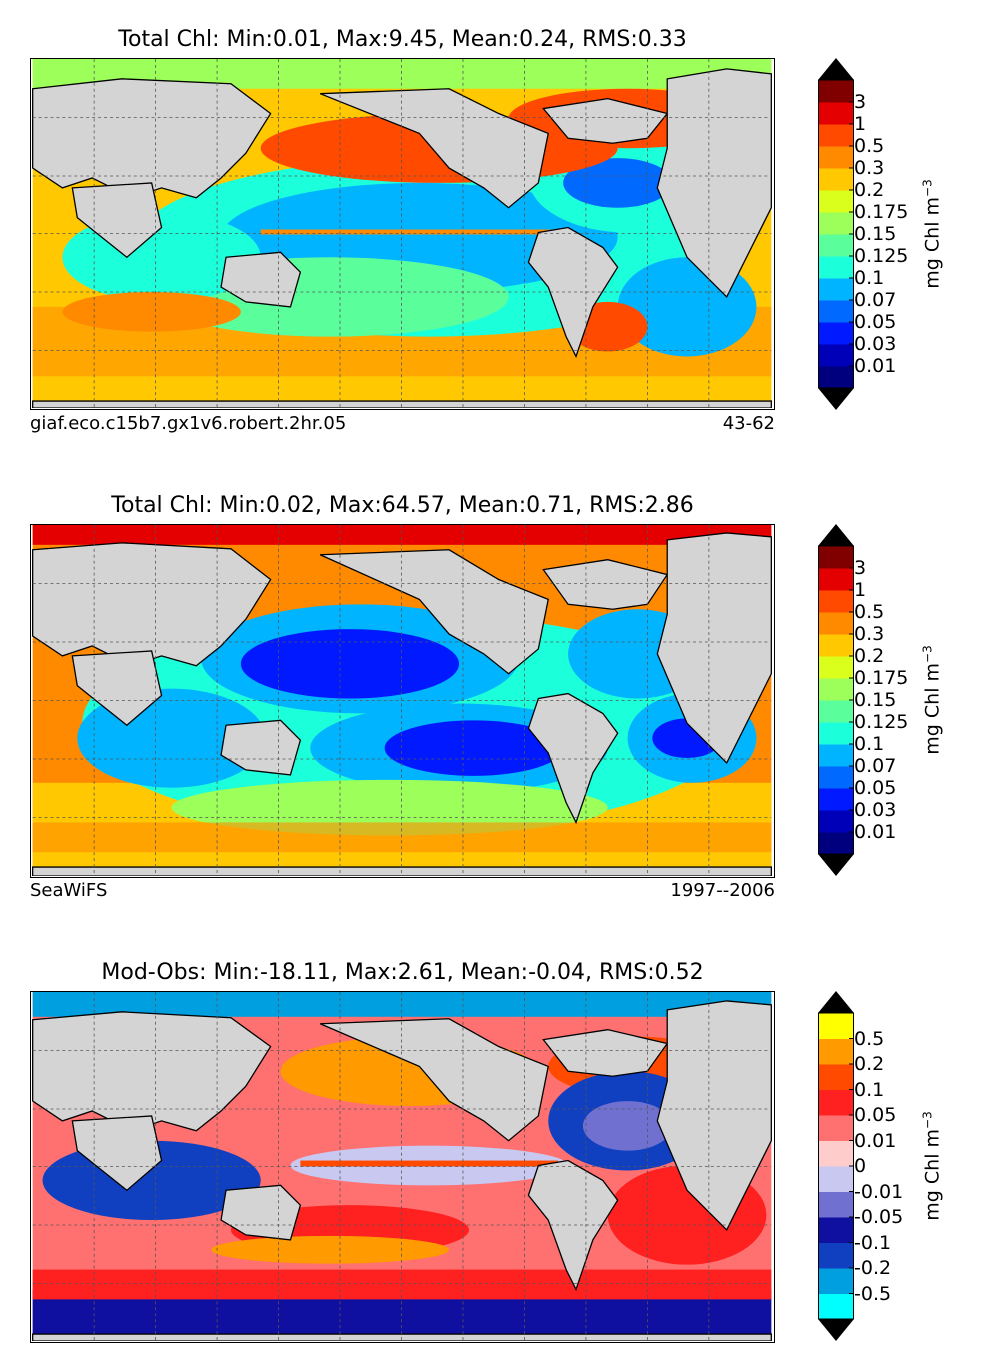 The height and width of the screenshot is (1372, 981). What do you see at coordinates (722, 890) in the screenshot?
I see `period-label: 1997--2006` at bounding box center [722, 890].